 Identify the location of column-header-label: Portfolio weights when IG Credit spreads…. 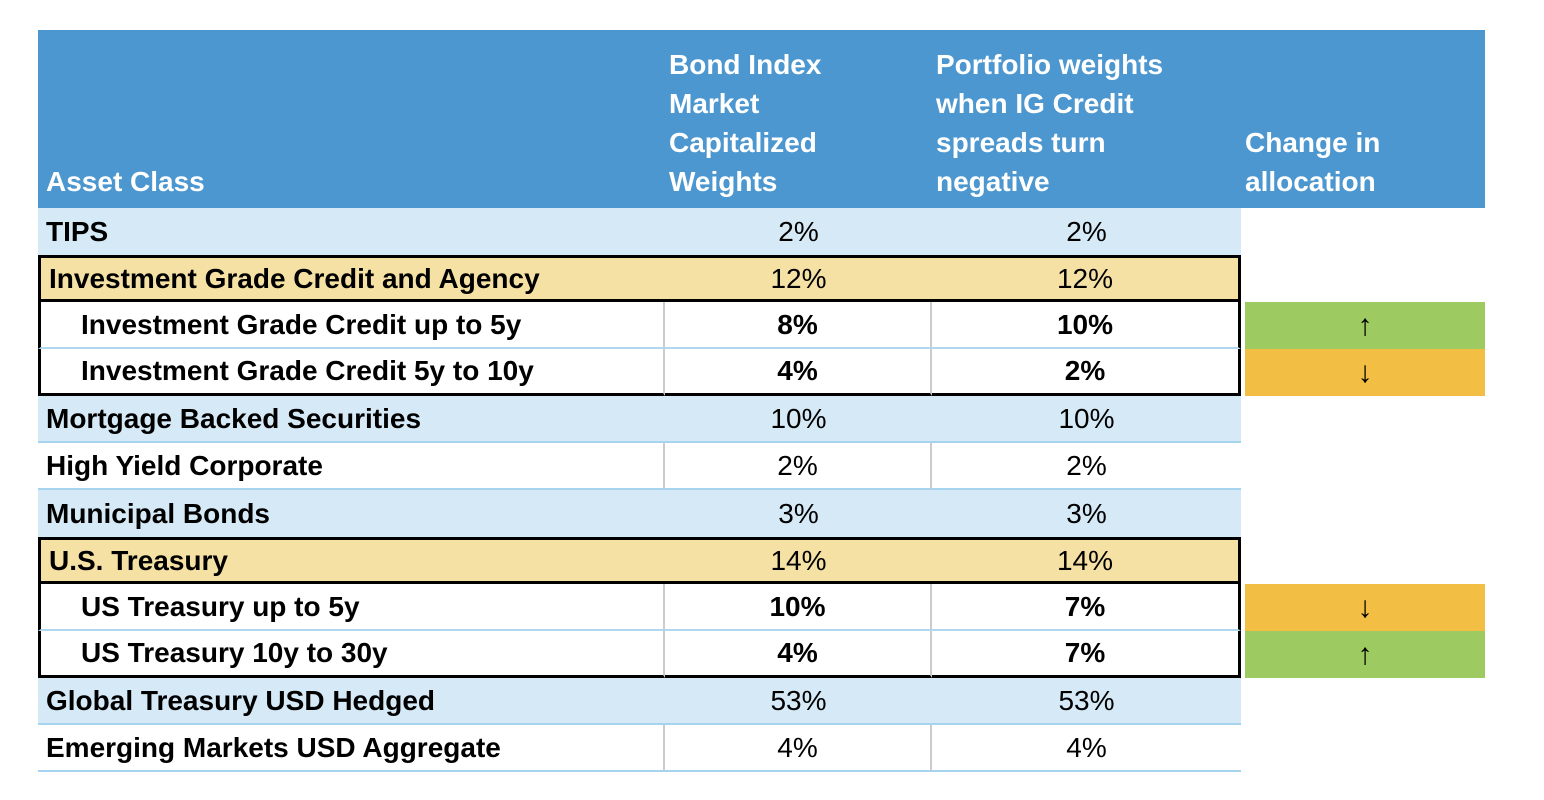
(1050, 123).